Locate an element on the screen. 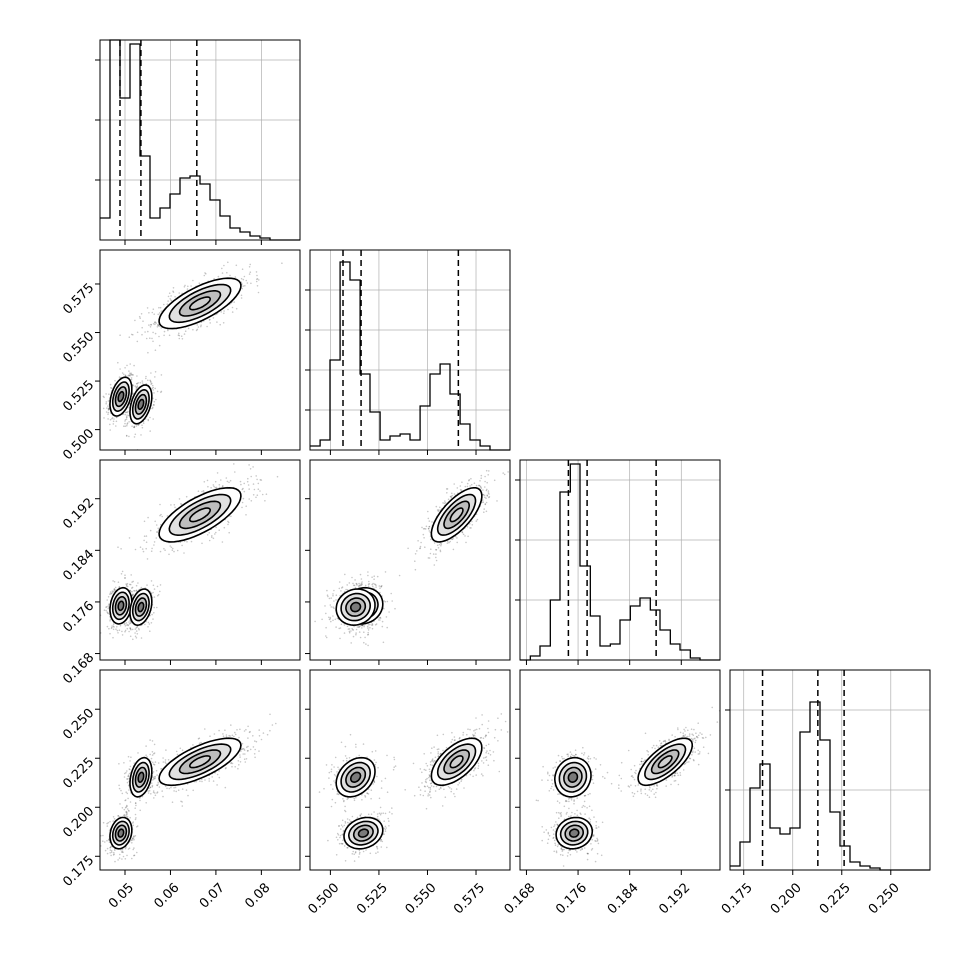 This screenshot has width=970, height=970. y-tick-label: 0.168 is located at coordinates (78, 668).